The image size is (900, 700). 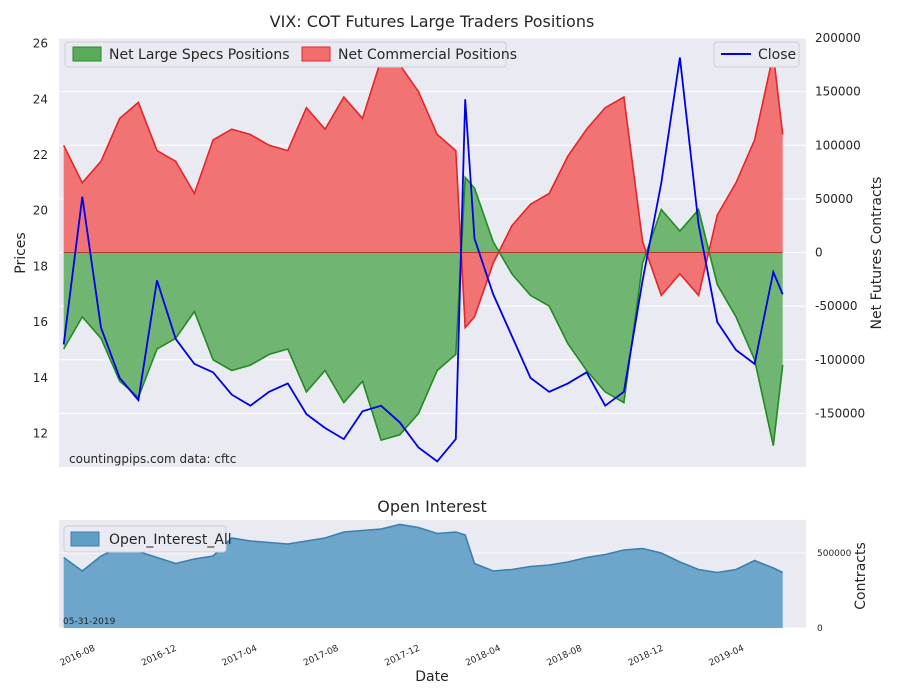 I want to click on oi-date-note: 05-31-2019, so click(x=89, y=622).